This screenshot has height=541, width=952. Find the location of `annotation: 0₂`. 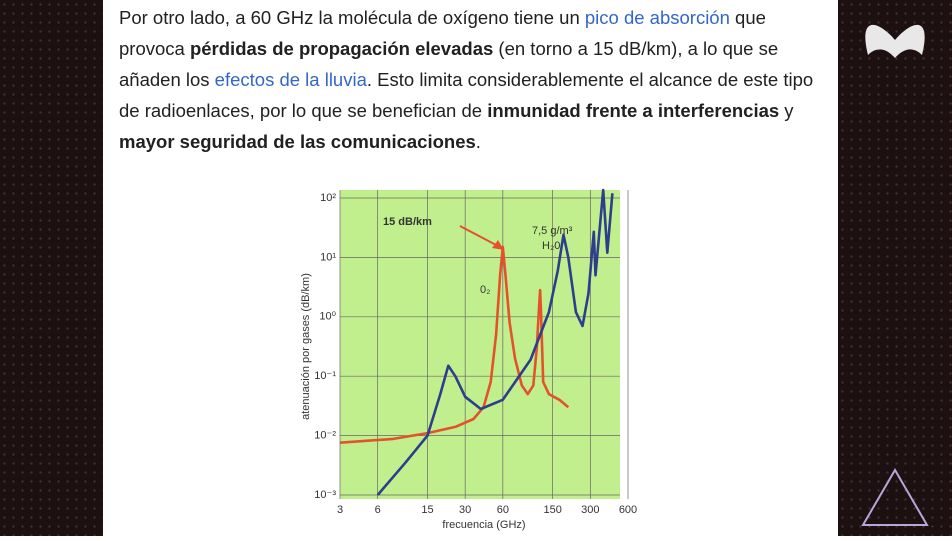

annotation: 0₂ is located at coordinates (485, 290).